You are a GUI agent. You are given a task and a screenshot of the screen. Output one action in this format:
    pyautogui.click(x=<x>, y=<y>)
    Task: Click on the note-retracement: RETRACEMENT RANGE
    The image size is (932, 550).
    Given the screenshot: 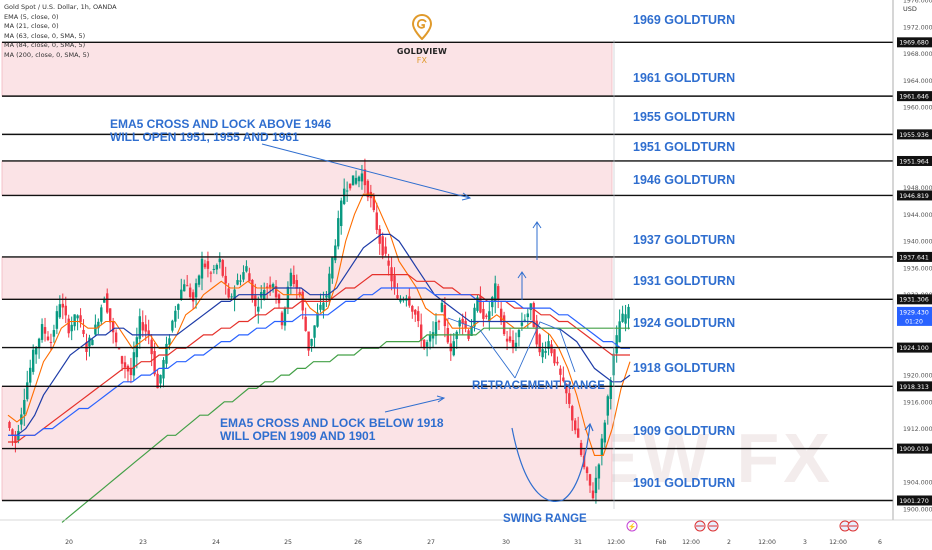 What is the action you would take?
    pyautogui.click(x=538, y=386)
    